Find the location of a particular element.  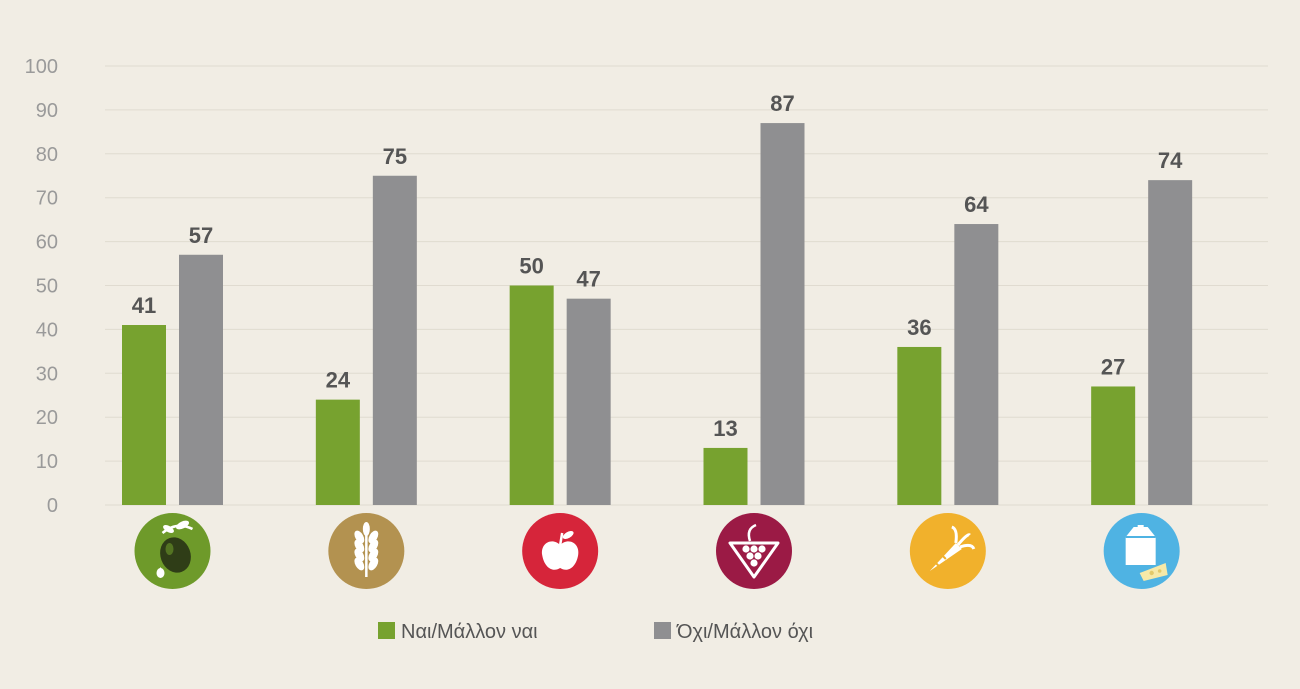

wheat-icon is located at coordinates (366, 551).